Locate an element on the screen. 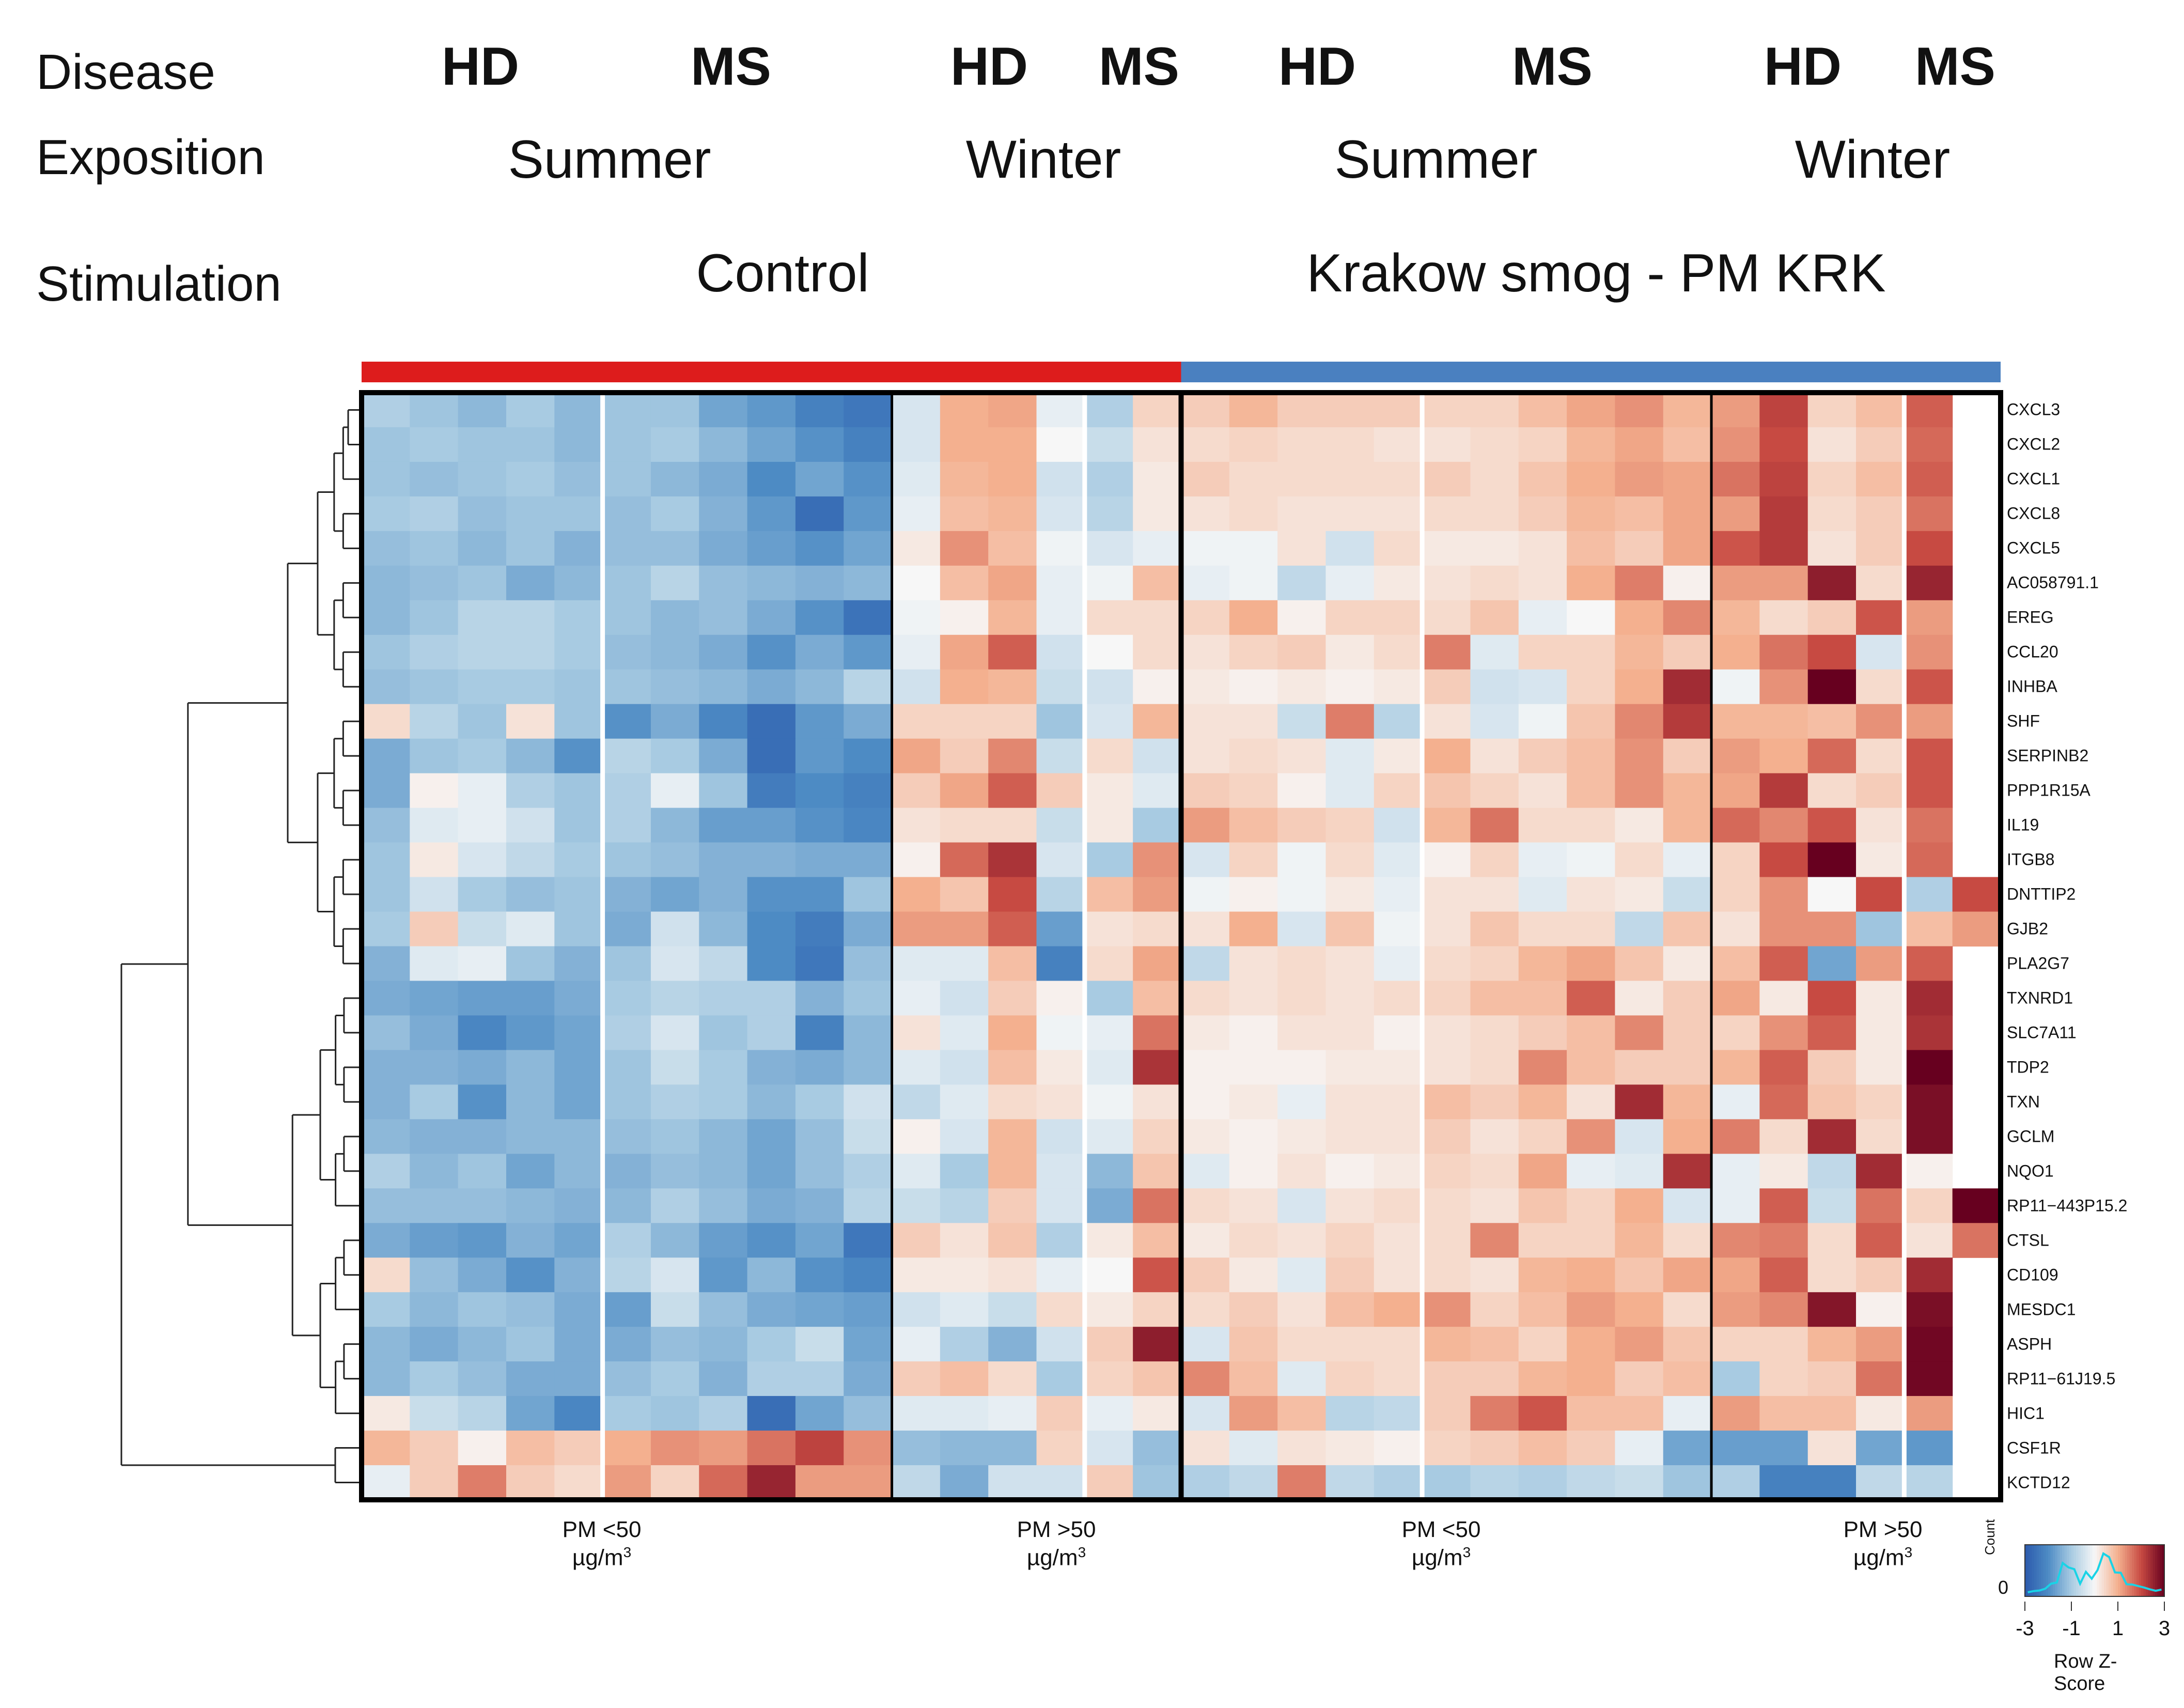 This screenshot has height=1708, width=2184. gene-label: CXCL1 is located at coordinates (2034, 478).